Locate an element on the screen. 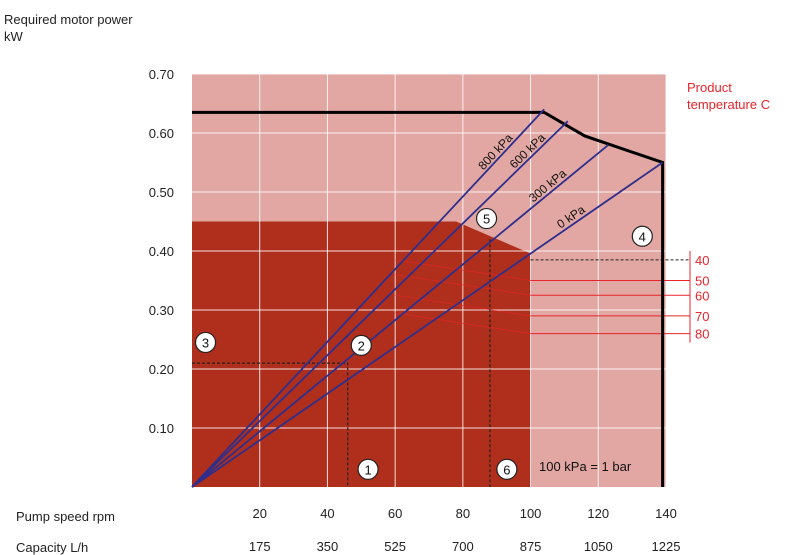 The image size is (795, 555). y-tick-label: 0.20 is located at coordinates (161, 369).